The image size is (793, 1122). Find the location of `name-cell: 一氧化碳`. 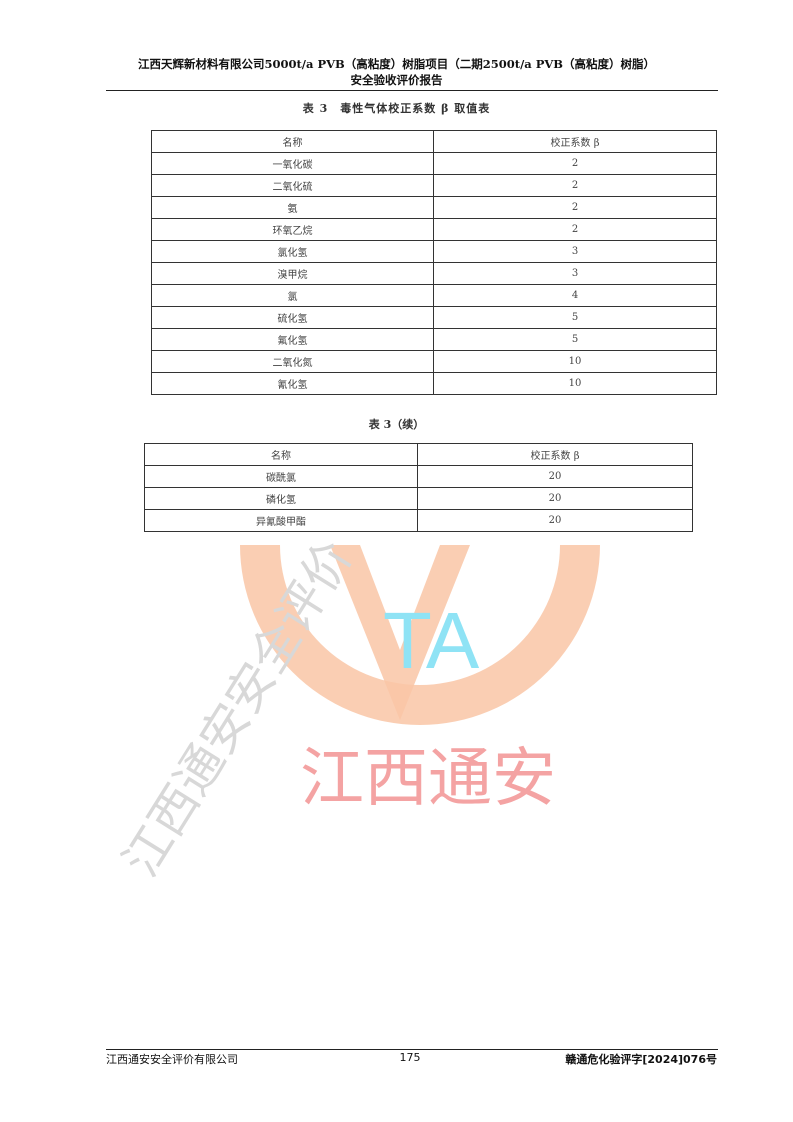

name-cell: 一氧化碳 is located at coordinates (292, 163).